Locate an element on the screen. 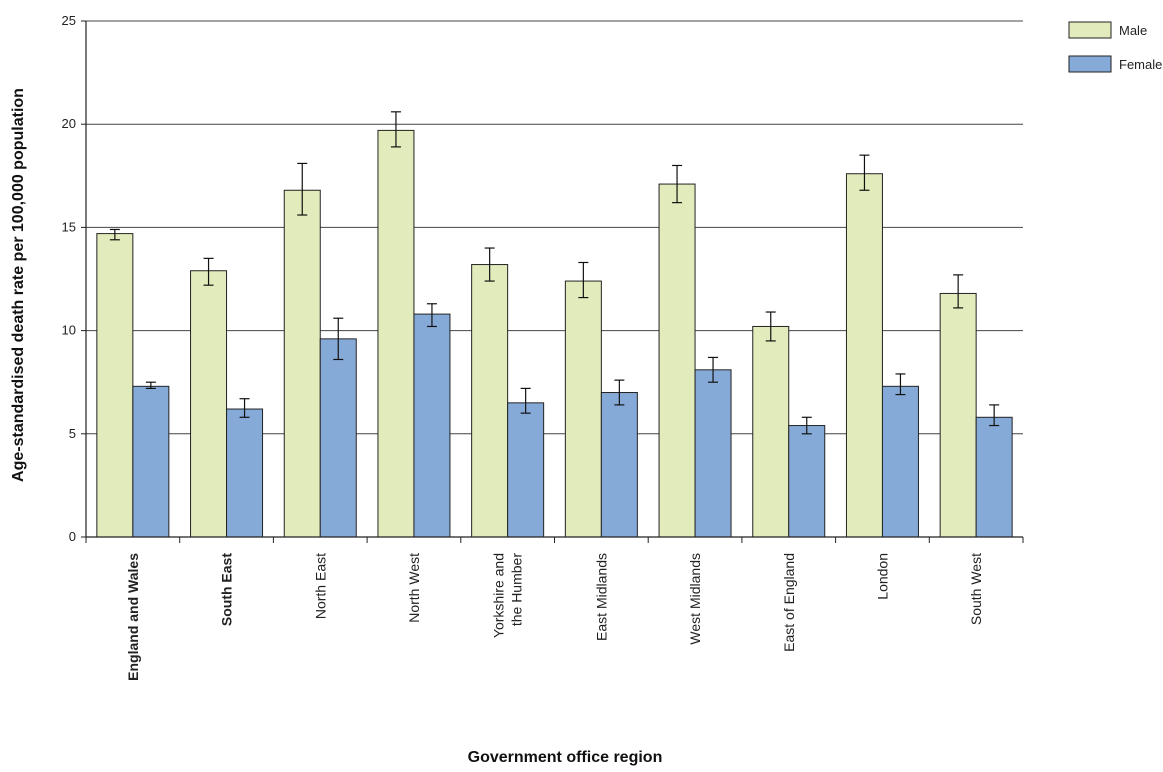  x-category-label: North East is located at coordinates (320, 586).